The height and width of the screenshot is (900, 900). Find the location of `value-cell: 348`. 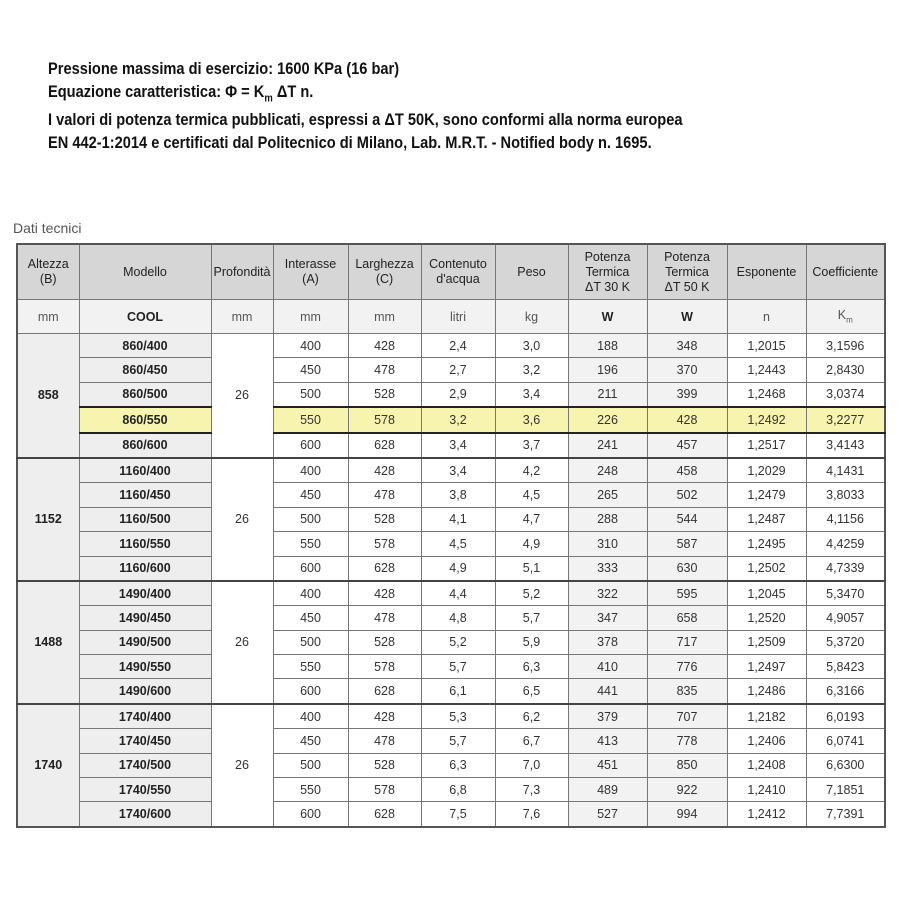

value-cell: 348 is located at coordinates (687, 345).